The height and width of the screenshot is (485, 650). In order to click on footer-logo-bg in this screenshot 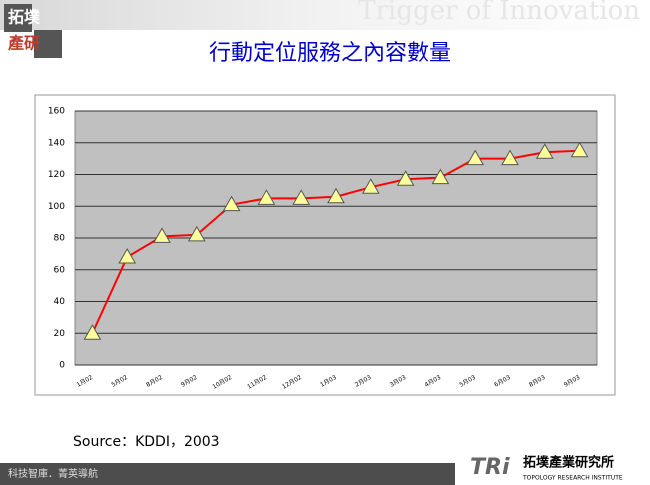, I will do `click(552, 468)`.